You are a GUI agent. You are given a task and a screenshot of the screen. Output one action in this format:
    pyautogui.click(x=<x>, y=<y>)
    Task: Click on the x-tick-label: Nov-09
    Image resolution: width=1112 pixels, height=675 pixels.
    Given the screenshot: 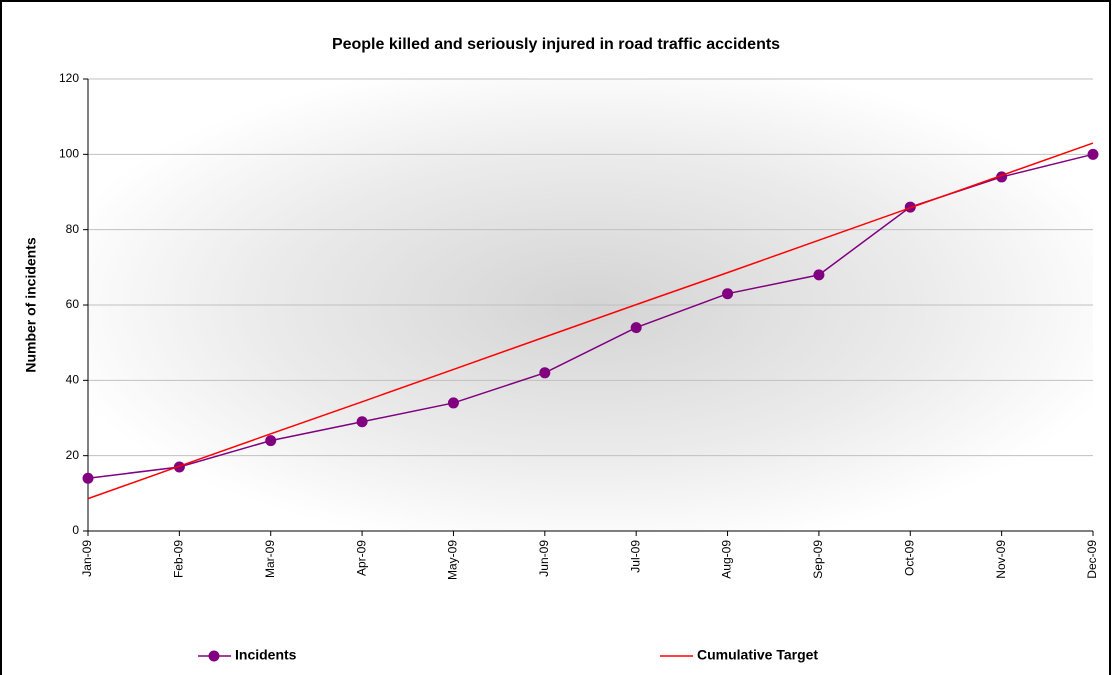 What is the action you would take?
    pyautogui.click(x=1001, y=559)
    